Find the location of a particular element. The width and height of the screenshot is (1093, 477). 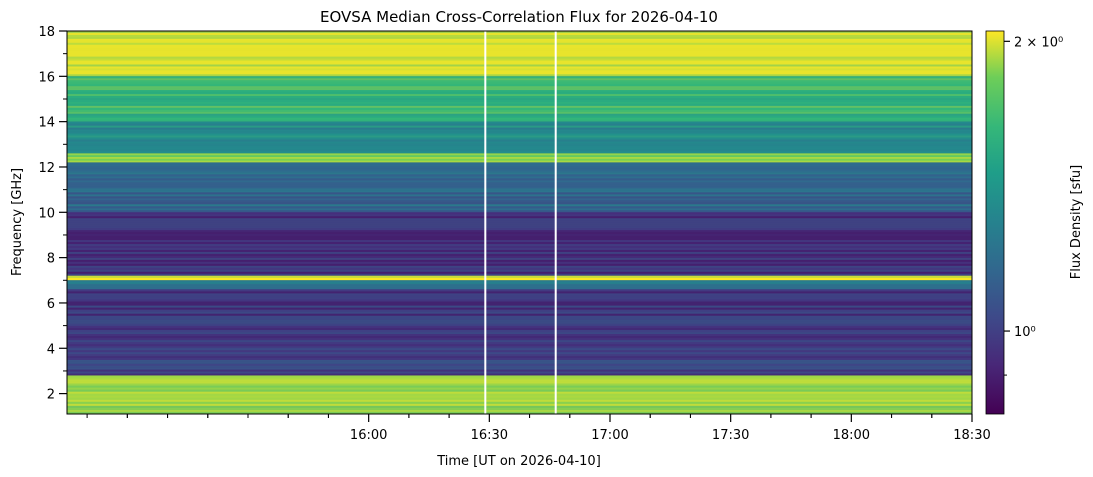

x-tick-label: 18:30 is located at coordinates (971, 435).